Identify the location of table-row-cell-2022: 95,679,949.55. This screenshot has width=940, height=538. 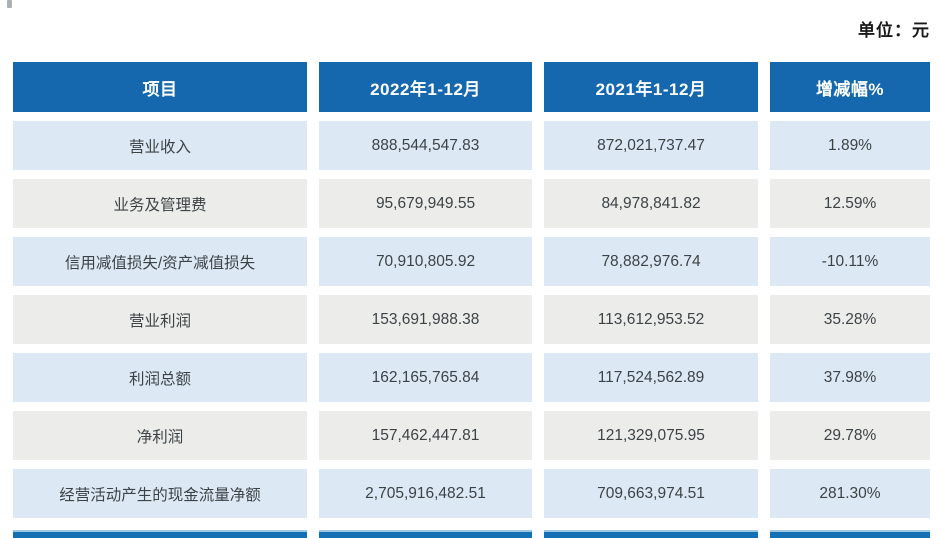
(425, 203).